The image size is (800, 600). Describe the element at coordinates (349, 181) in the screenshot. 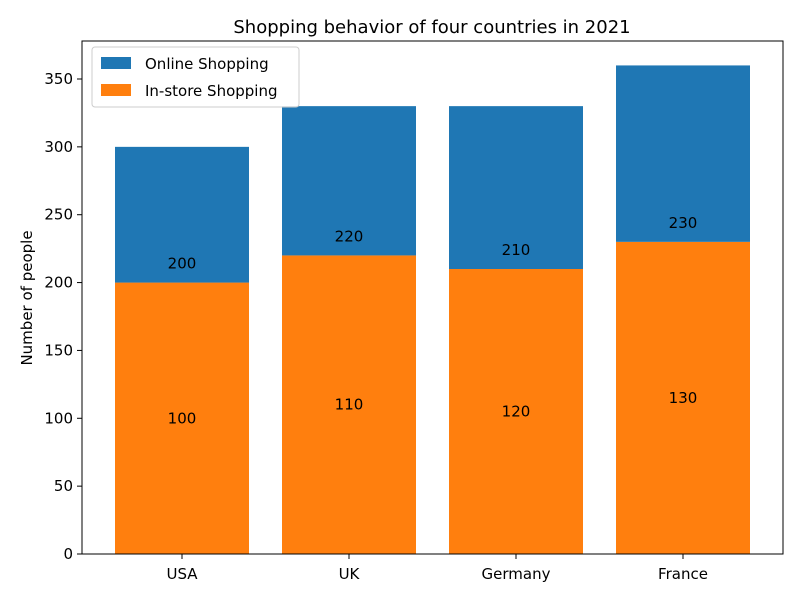

I see `bar-online-shopping-uk` at that location.